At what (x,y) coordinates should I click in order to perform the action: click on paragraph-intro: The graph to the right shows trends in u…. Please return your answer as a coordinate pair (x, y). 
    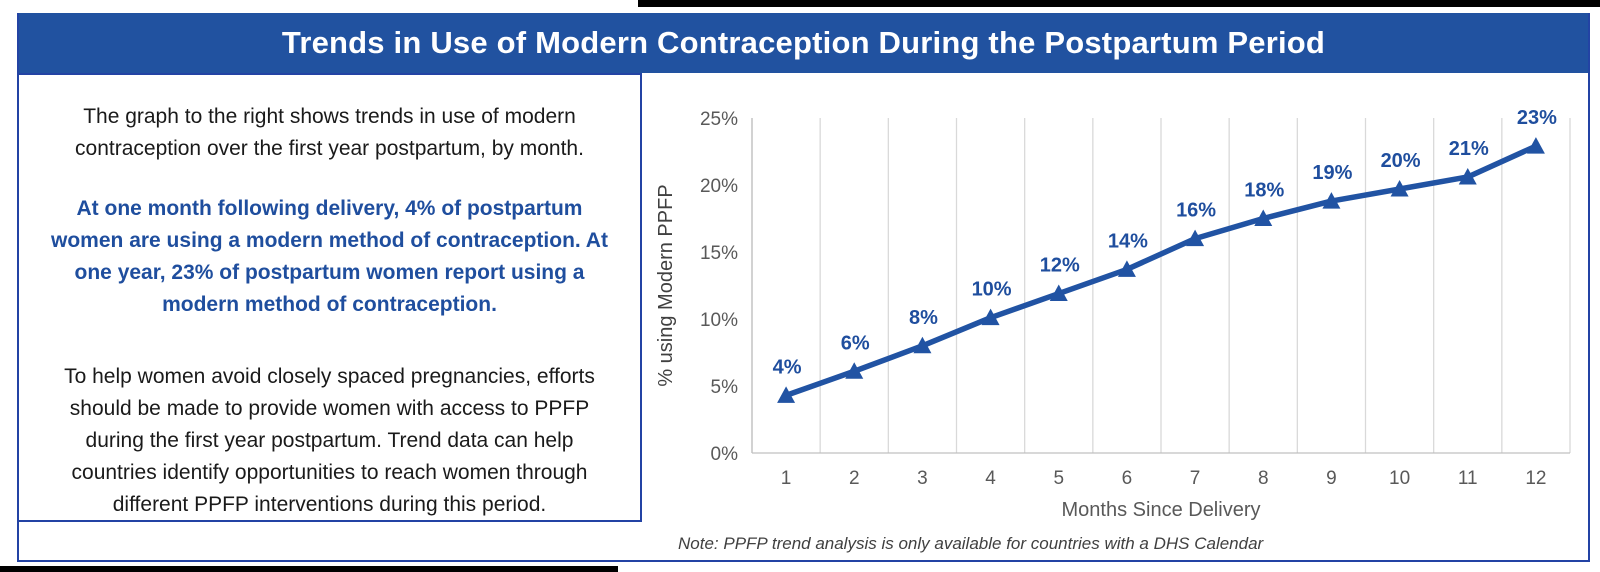
    Looking at the image, I should click on (329, 132).